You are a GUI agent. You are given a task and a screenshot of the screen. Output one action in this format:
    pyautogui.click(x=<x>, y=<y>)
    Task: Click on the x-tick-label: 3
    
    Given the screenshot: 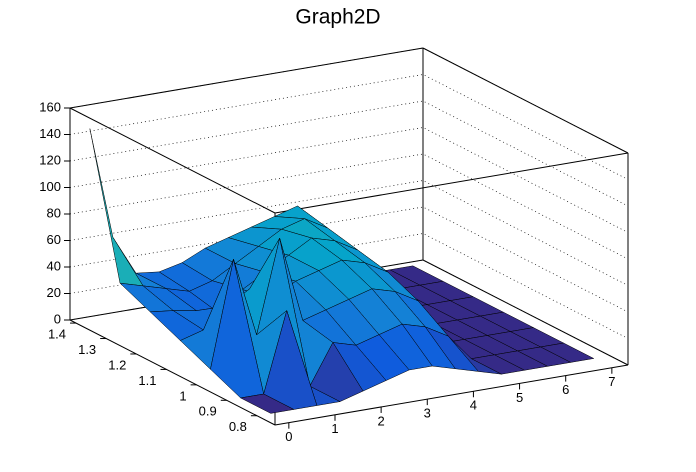 What is the action you would take?
    pyautogui.click(x=427, y=413)
    